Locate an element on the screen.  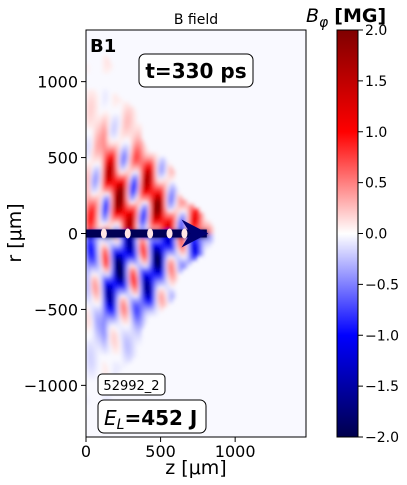
y-axis-label: r [μm] is located at coordinates (15, 232).